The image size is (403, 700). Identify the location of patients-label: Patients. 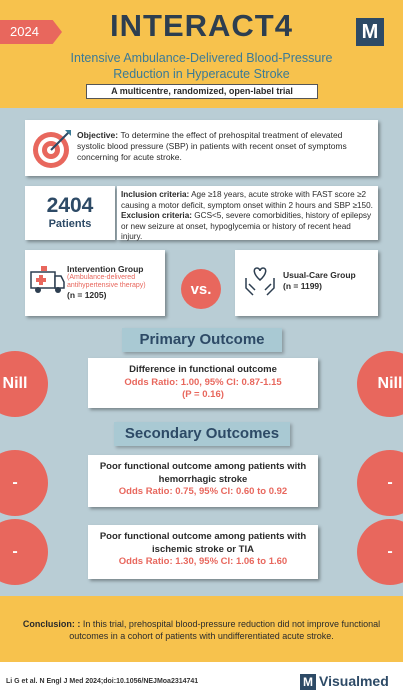
(70, 224).